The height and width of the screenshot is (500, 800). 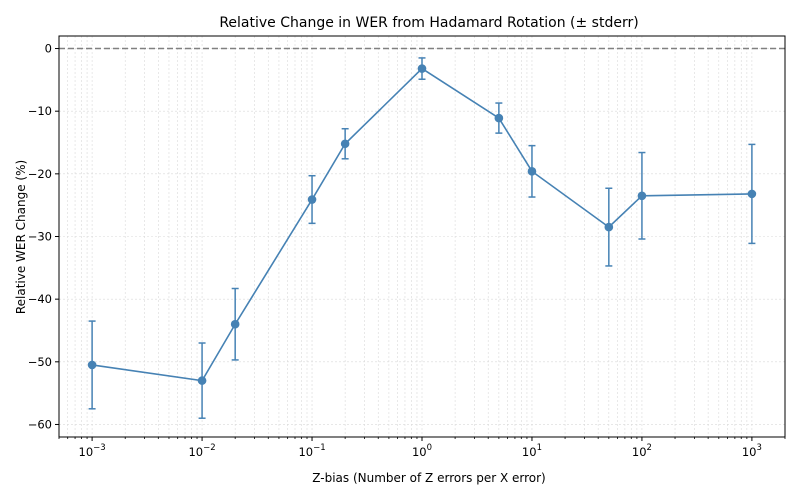 I want to click on y-tick-label: −50, so click(x=40, y=362).